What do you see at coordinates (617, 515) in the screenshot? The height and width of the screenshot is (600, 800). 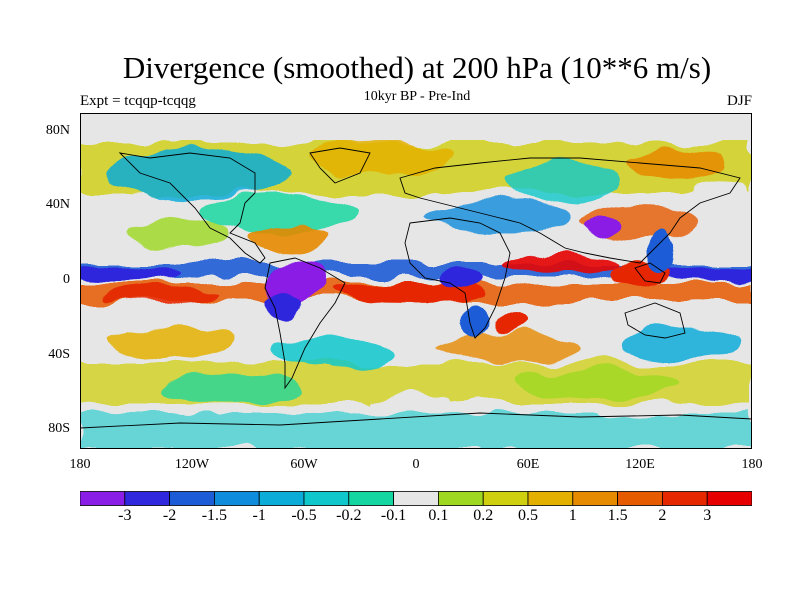 I see `colorbar-label: 1.5` at bounding box center [617, 515].